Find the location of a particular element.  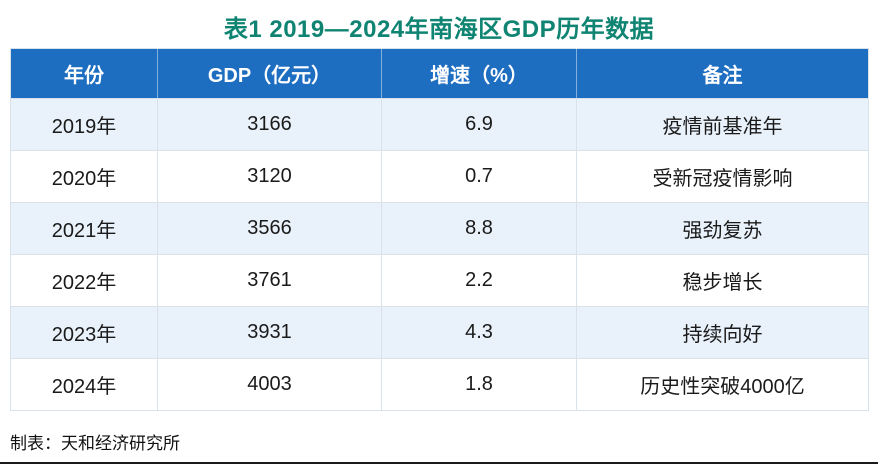

page-title: 表1 2019—2024年南海区GDP历年数据 is located at coordinates (439, 29).